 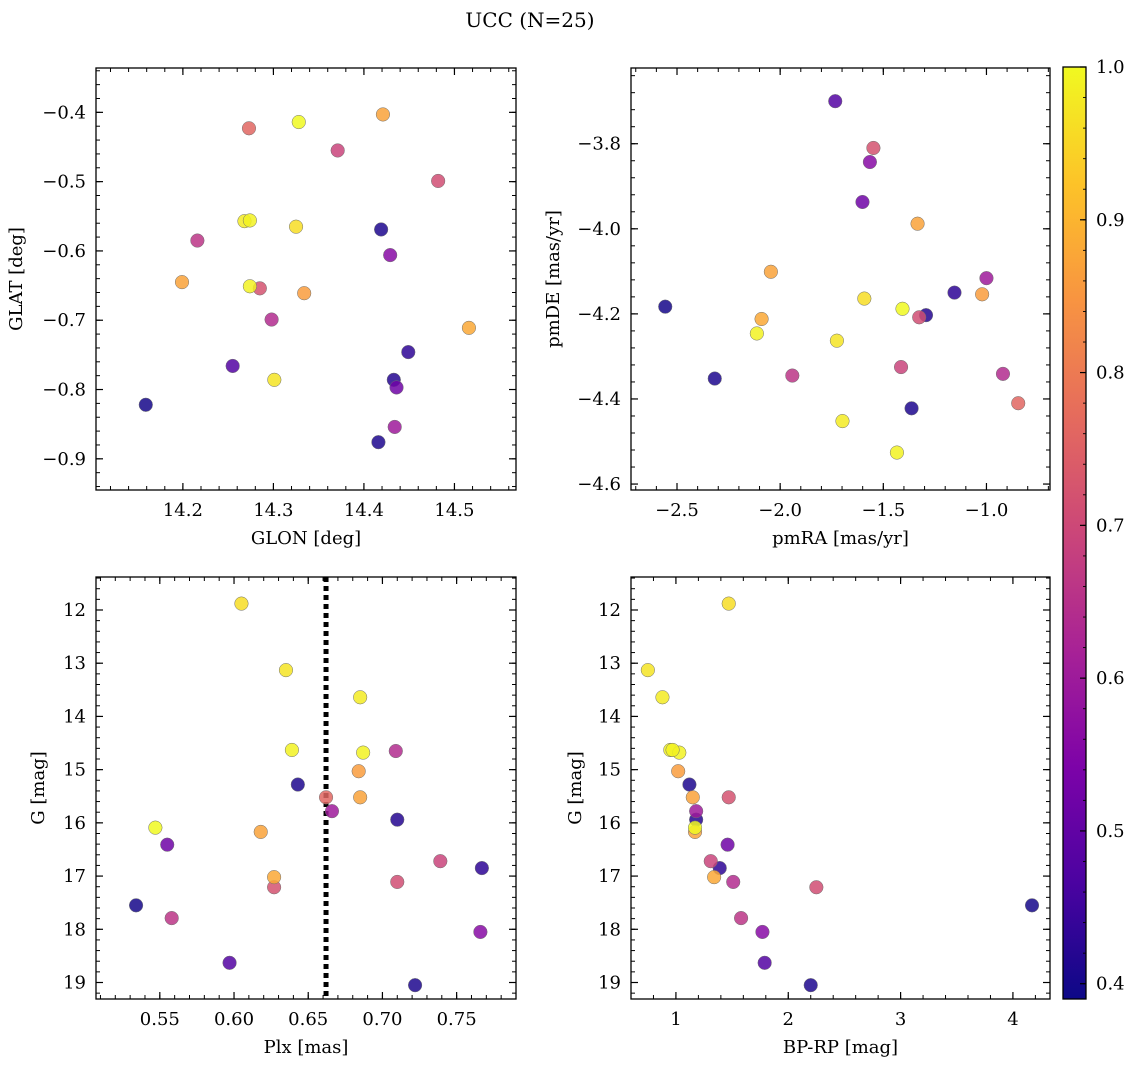 What do you see at coordinates (1074, 533) in the screenshot?
I see `colorbar-gradient` at bounding box center [1074, 533].